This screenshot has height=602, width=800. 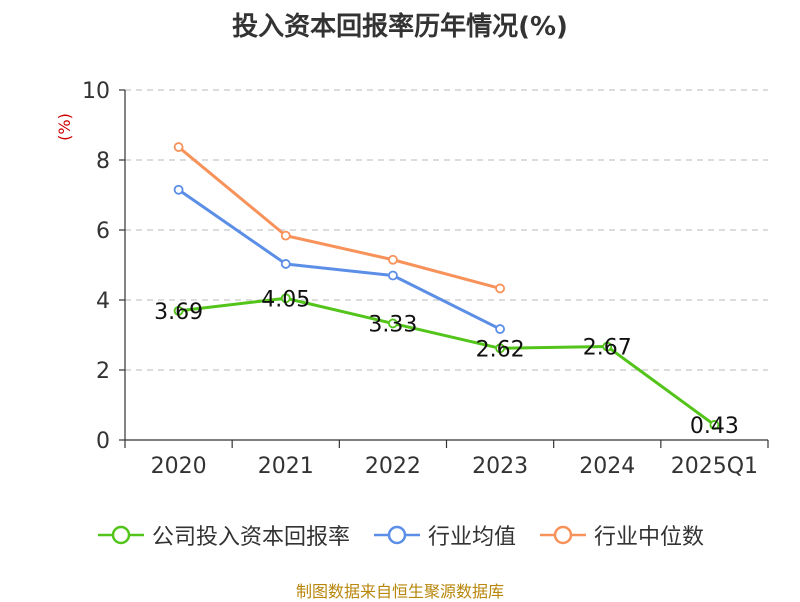 I want to click on y-tick-label: 2, so click(x=103, y=371).